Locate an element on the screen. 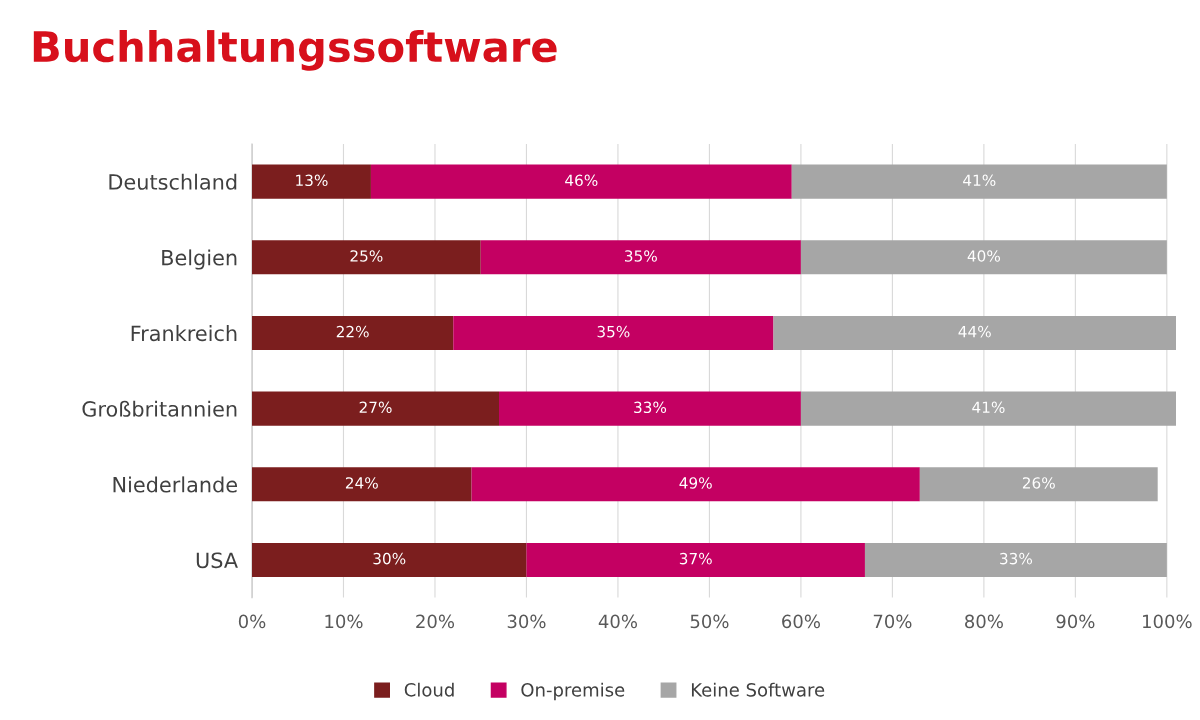 The height and width of the screenshot is (720, 1200). y-tick-label: Großbritannien is located at coordinates (159, 408).